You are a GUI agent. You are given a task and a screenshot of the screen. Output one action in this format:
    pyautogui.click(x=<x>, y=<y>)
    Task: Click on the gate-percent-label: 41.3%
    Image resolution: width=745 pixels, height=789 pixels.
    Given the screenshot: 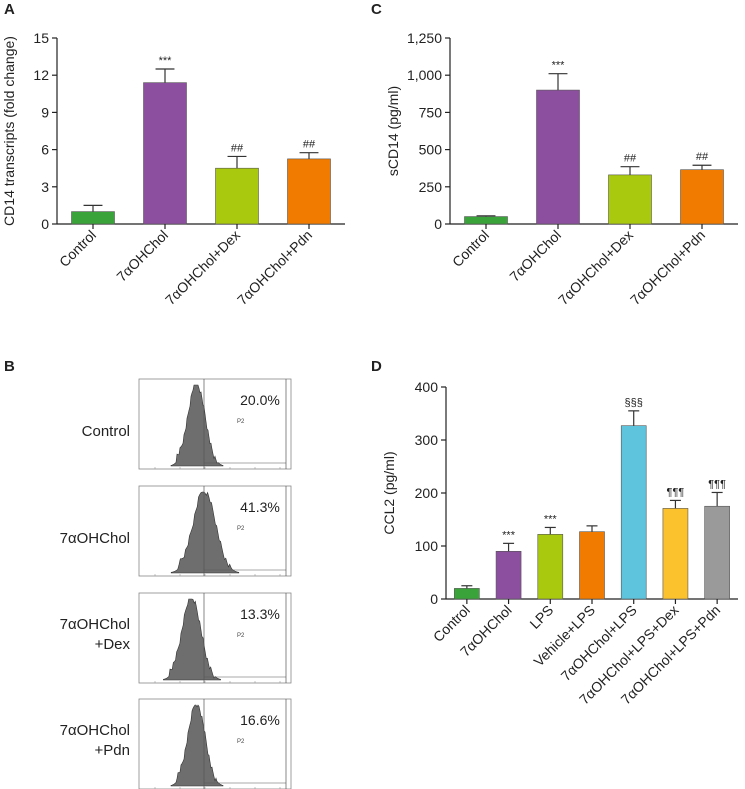 What is the action you would take?
    pyautogui.click(x=260, y=507)
    